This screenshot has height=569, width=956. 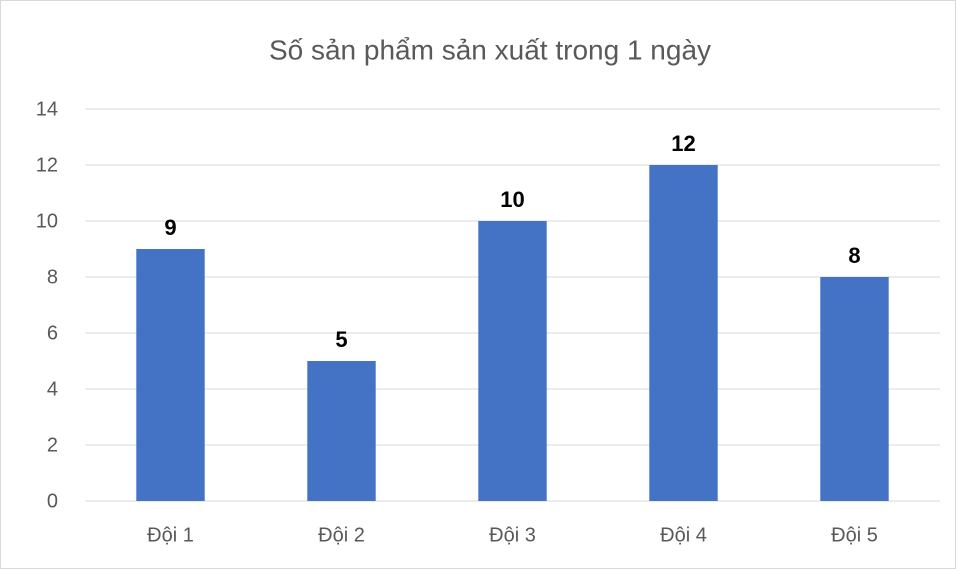 I want to click on y-tick-label: 2, so click(x=52, y=445).